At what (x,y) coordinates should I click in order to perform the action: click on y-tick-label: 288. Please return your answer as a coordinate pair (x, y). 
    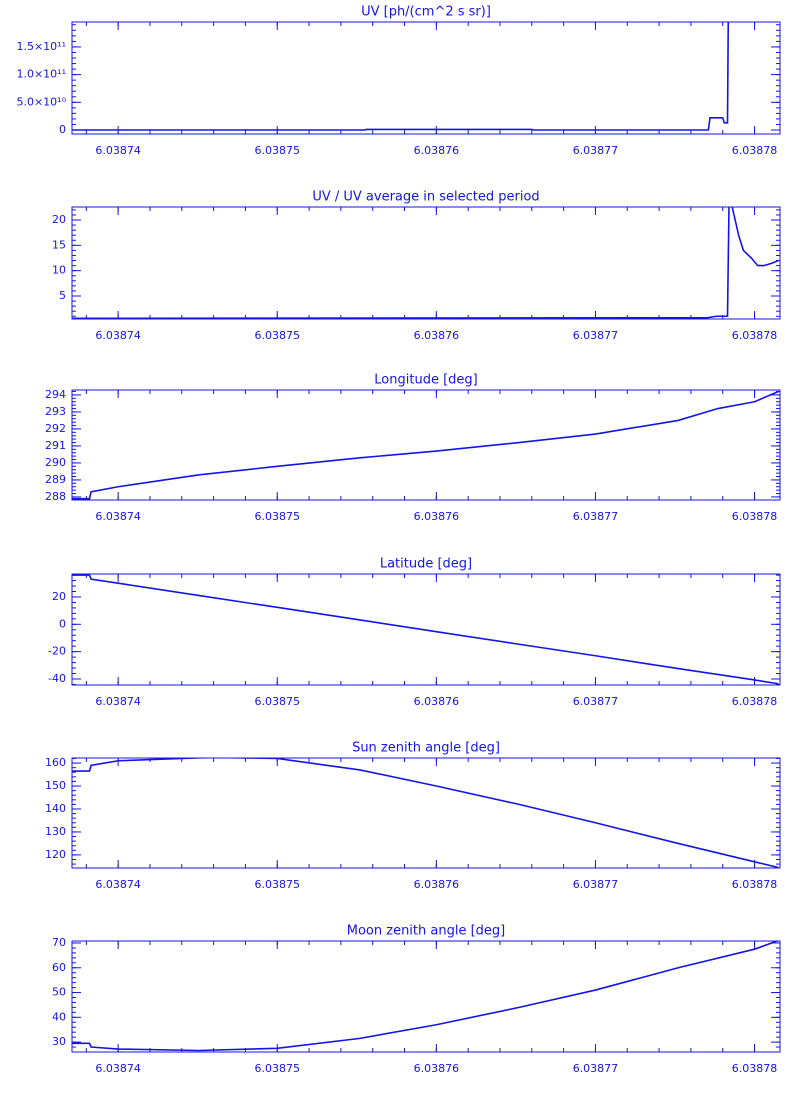
    Looking at the image, I should click on (55, 496).